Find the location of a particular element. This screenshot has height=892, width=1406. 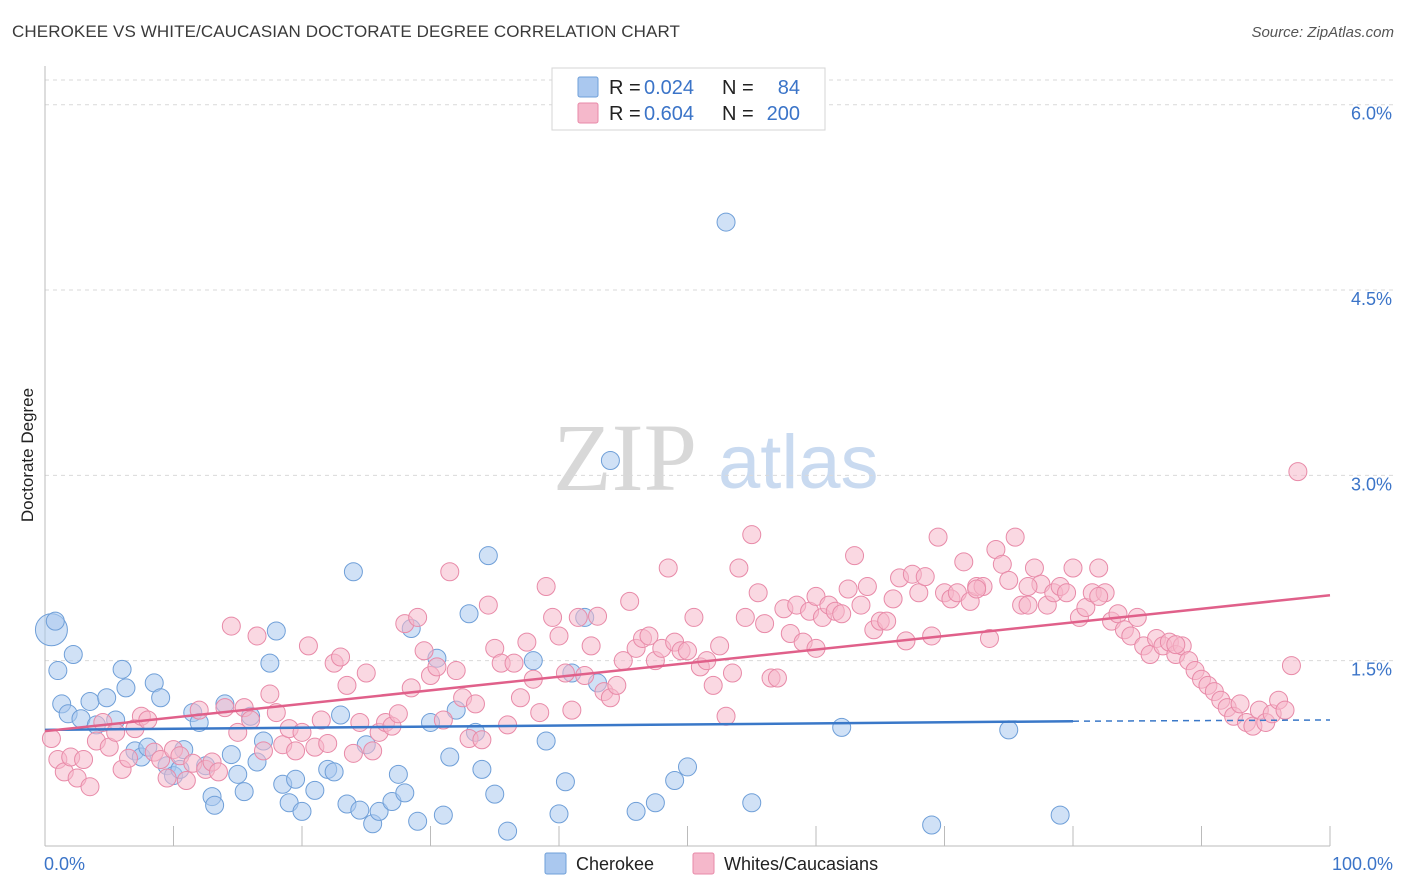

series-legend-label-whites: Whites/Caucasians is located at coordinates (801, 864).